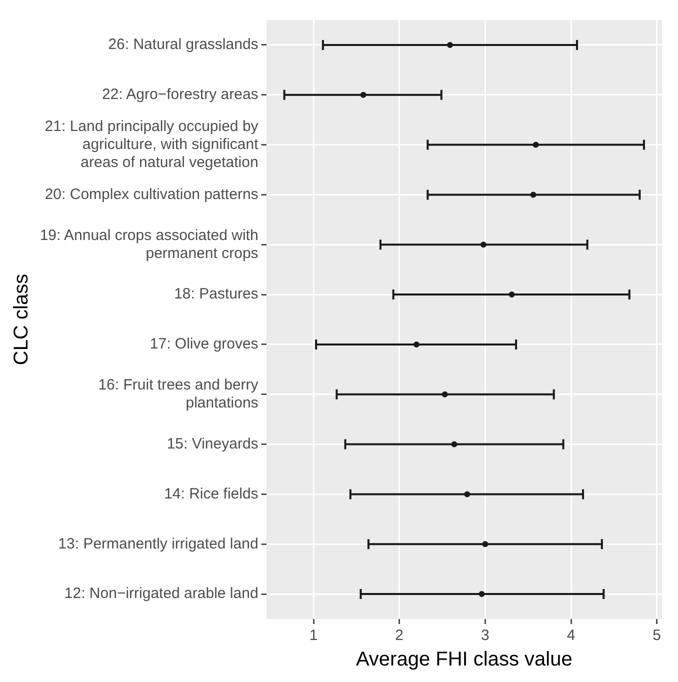 The width and height of the screenshot is (678, 682). Describe the element at coordinates (464, 659) in the screenshot. I see `x-axis-title: Average FHI class value` at that location.